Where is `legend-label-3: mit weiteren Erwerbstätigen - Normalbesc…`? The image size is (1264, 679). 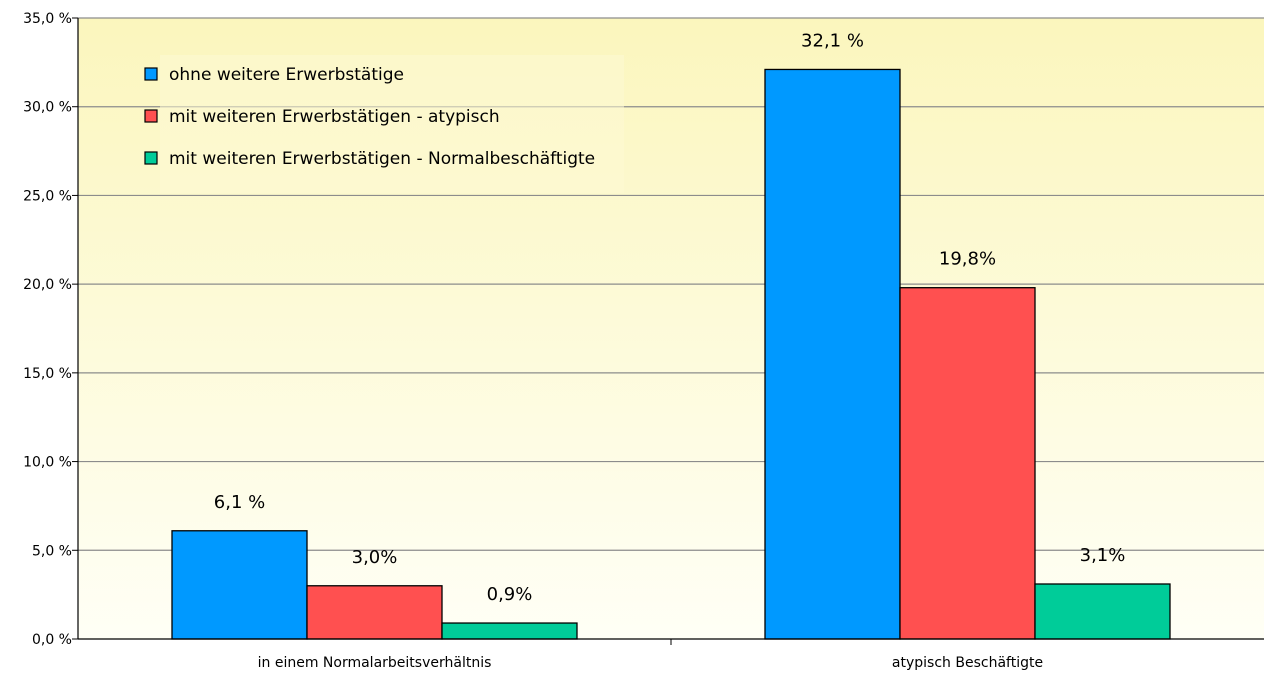
legend-label-3: mit weiteren Erwerbstätigen - Normalbesc… is located at coordinates (382, 159).